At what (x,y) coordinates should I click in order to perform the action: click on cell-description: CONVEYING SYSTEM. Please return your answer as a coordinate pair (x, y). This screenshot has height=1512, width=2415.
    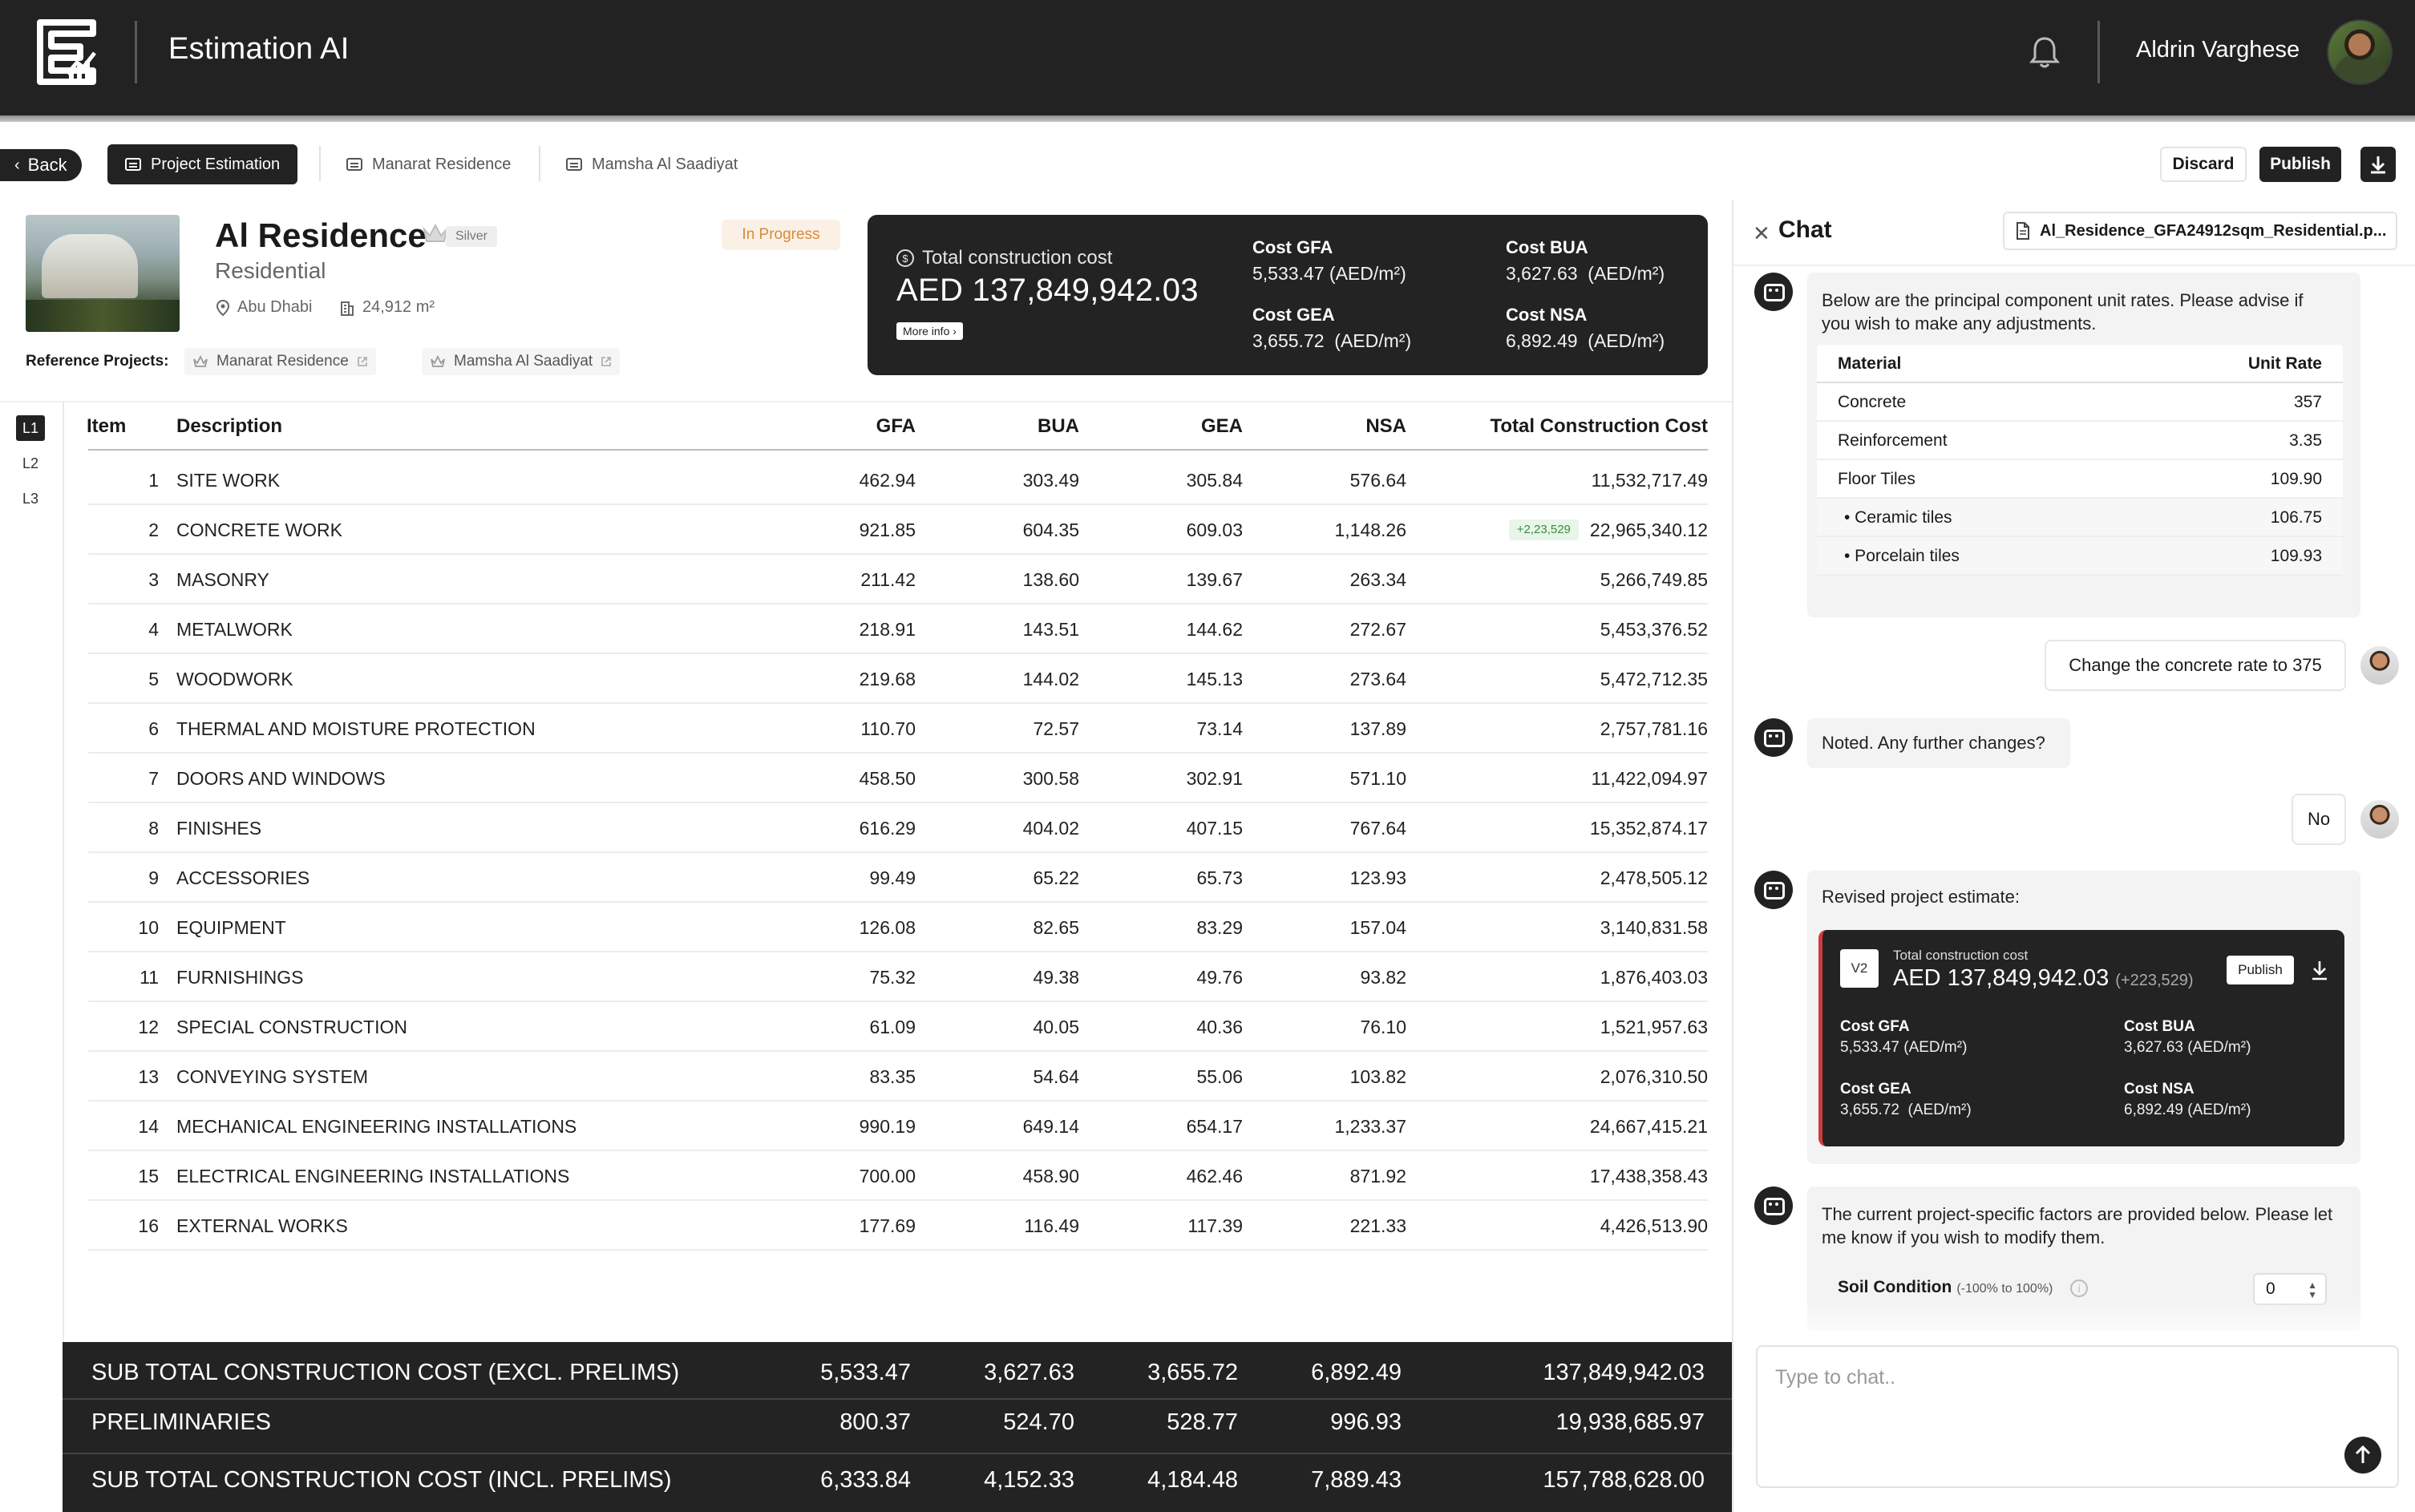
    Looking at the image, I should click on (272, 1076).